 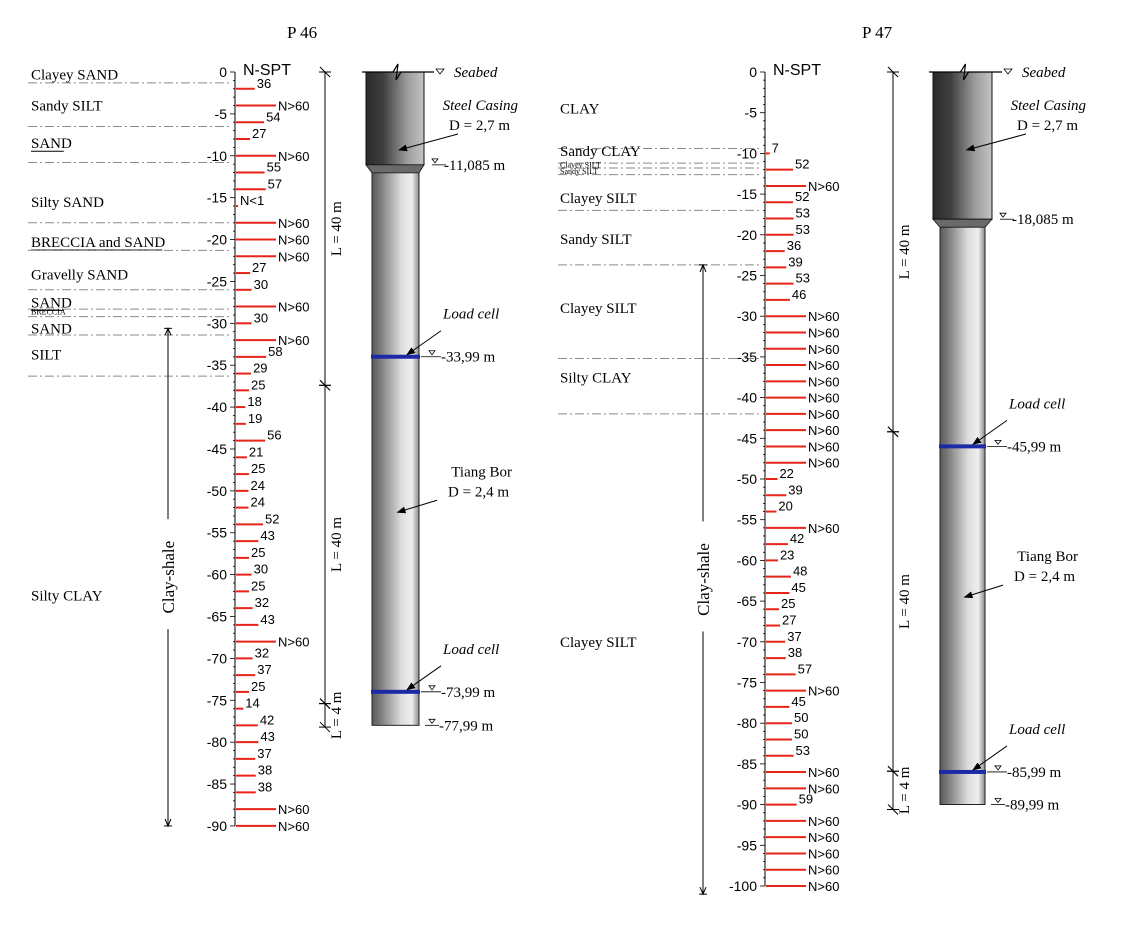 I want to click on spt-value-label: 46, so click(x=799, y=294).